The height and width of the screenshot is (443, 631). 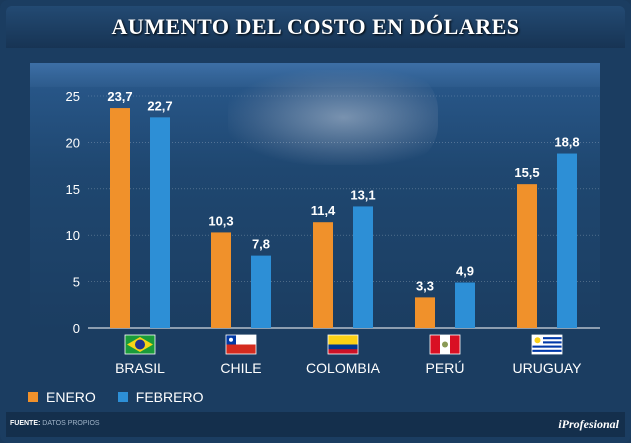 I want to click on data-label: 15,5, so click(x=526, y=172).